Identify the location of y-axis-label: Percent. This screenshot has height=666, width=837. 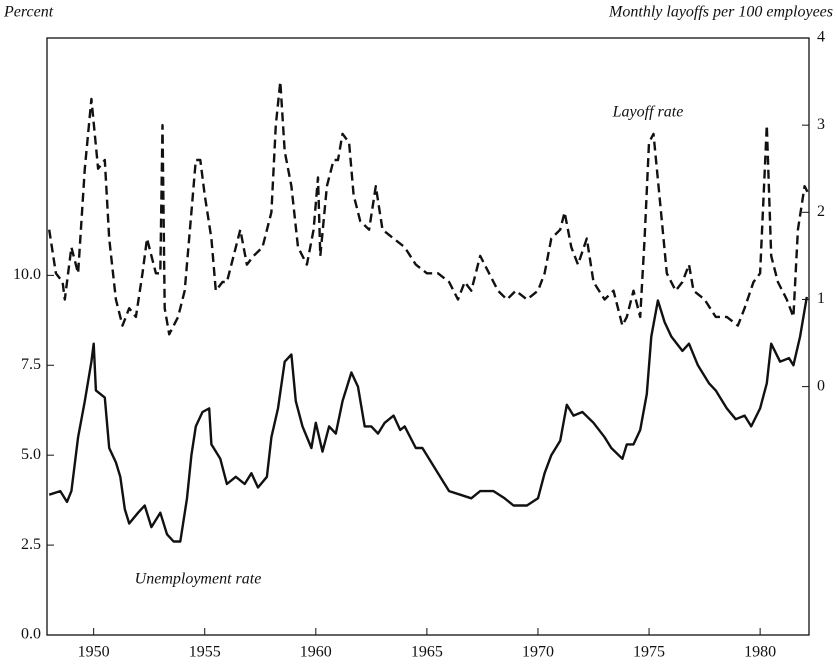
(28, 12).